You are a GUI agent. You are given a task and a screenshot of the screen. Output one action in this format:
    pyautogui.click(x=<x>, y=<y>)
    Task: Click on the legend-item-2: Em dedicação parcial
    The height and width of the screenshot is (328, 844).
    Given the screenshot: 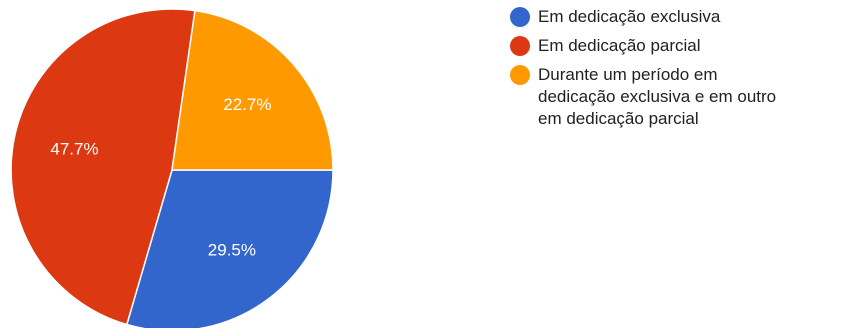 What is the action you would take?
    pyautogui.click(x=677, y=46)
    